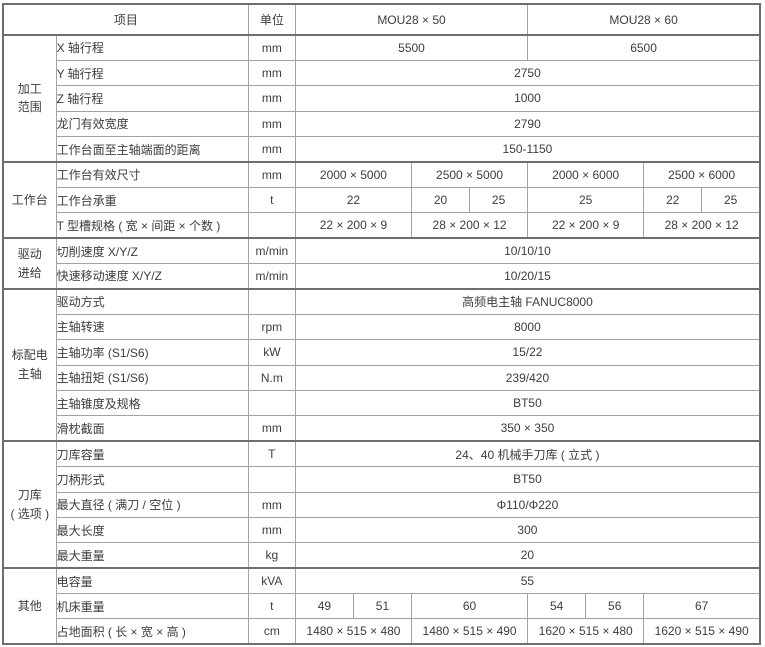  I want to click on column-header-item: 项目, so click(125, 19).